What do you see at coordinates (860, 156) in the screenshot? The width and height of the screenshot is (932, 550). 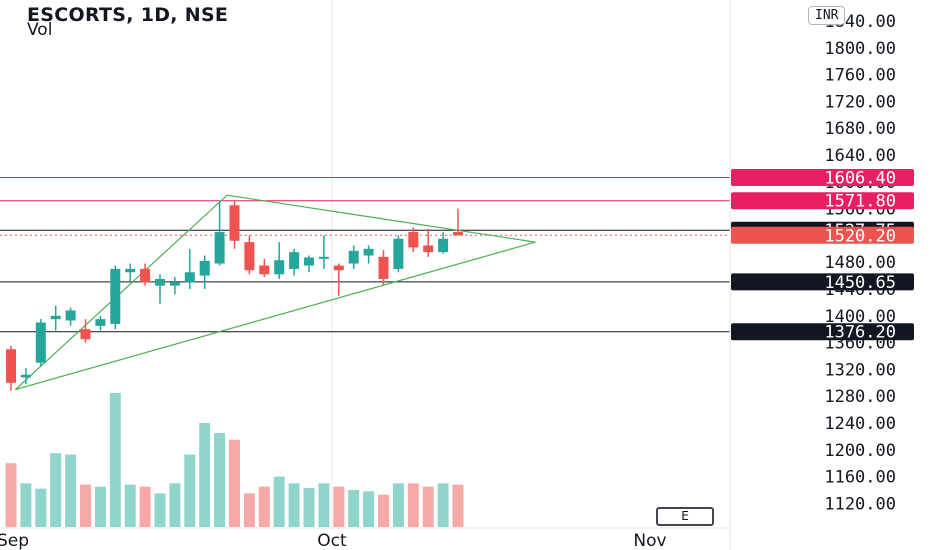 I see `price-tick-label: 1640.00` at bounding box center [860, 156].